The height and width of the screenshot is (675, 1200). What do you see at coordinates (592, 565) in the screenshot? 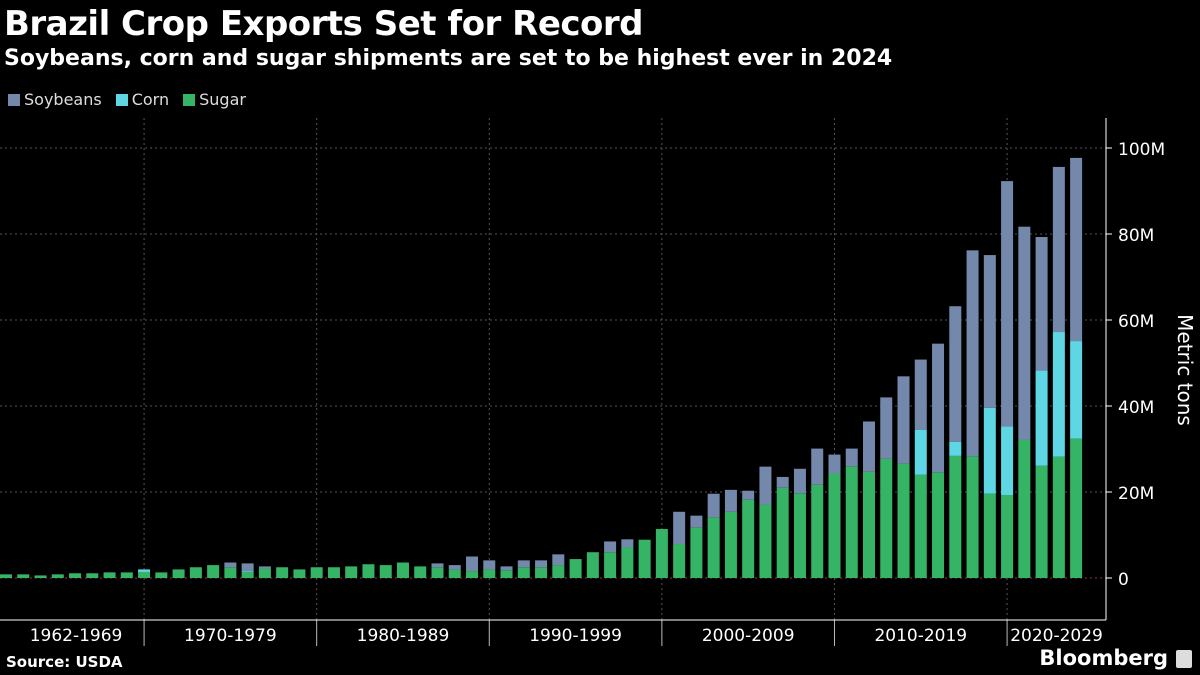
I see `bar-sugar-1996` at bounding box center [592, 565].